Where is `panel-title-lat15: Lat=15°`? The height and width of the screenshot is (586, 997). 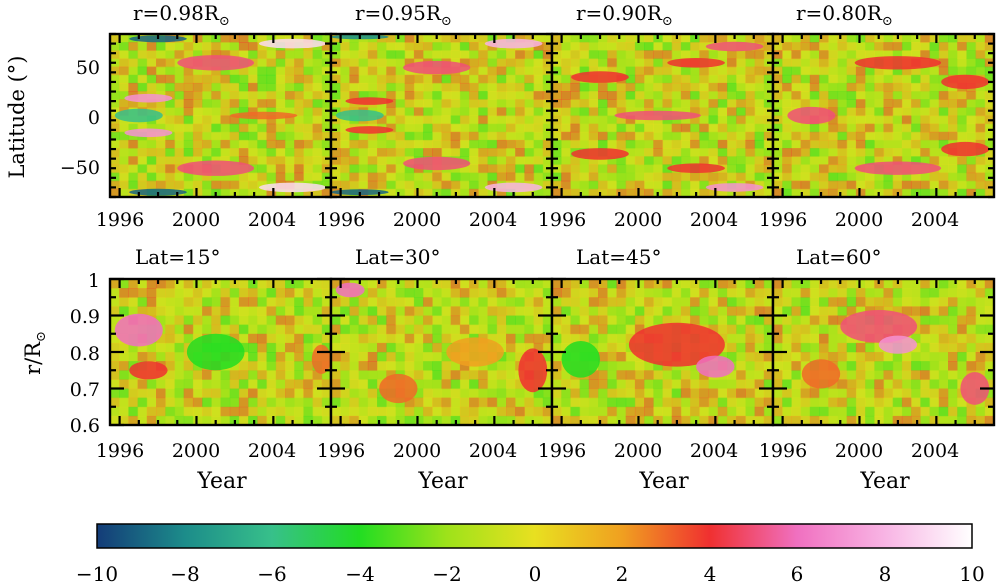
panel-title-lat15: Lat=15° is located at coordinates (177, 257).